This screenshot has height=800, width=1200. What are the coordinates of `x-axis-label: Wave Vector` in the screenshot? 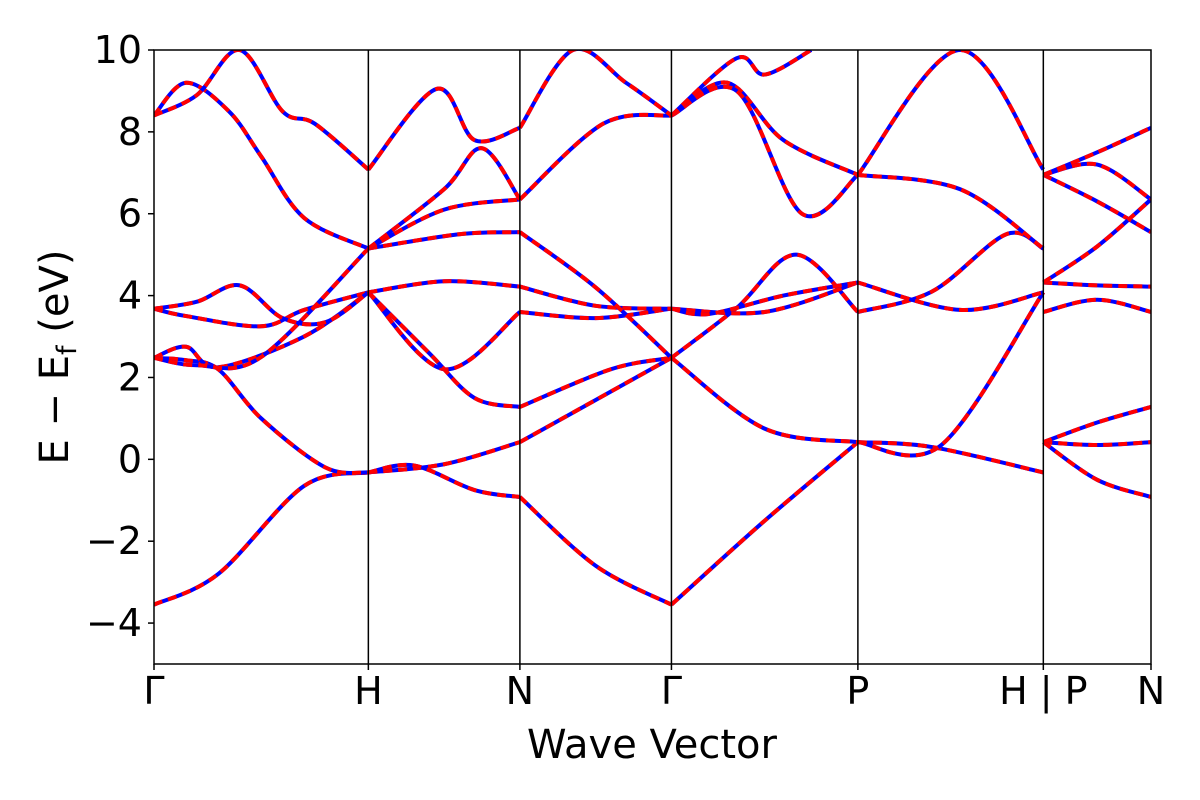 It's located at (652, 745).